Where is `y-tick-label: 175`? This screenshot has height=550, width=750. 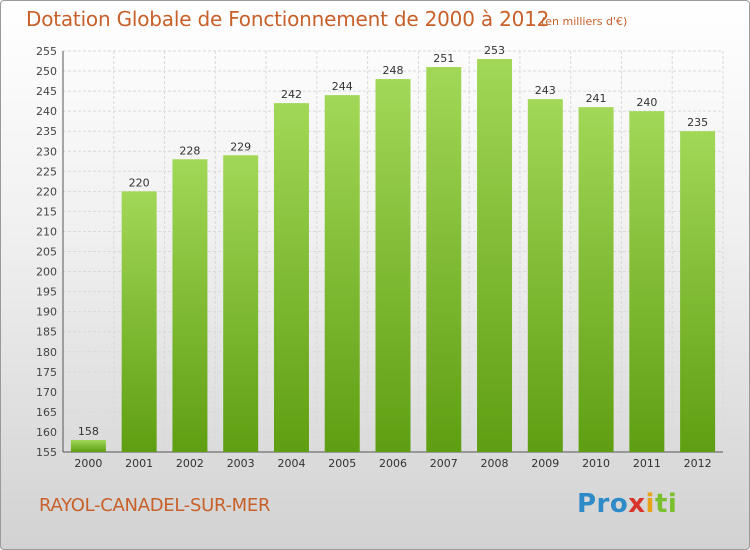 y-tick-label: 175 is located at coordinates (46, 372).